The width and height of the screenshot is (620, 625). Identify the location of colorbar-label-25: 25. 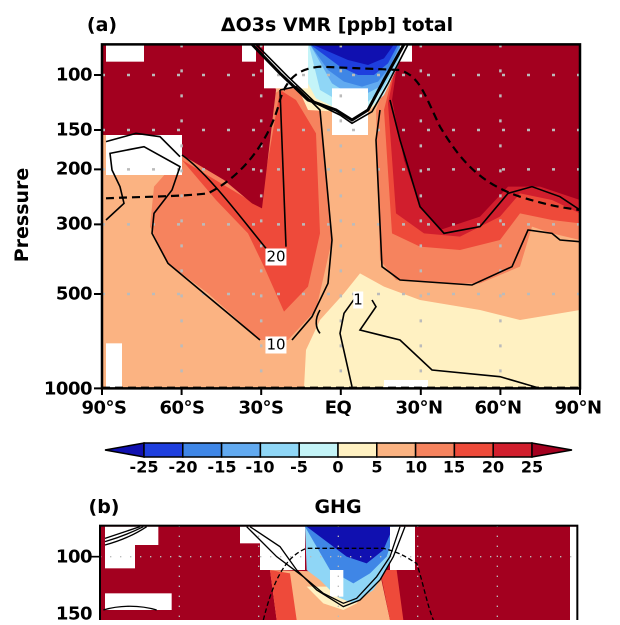
(532, 467).